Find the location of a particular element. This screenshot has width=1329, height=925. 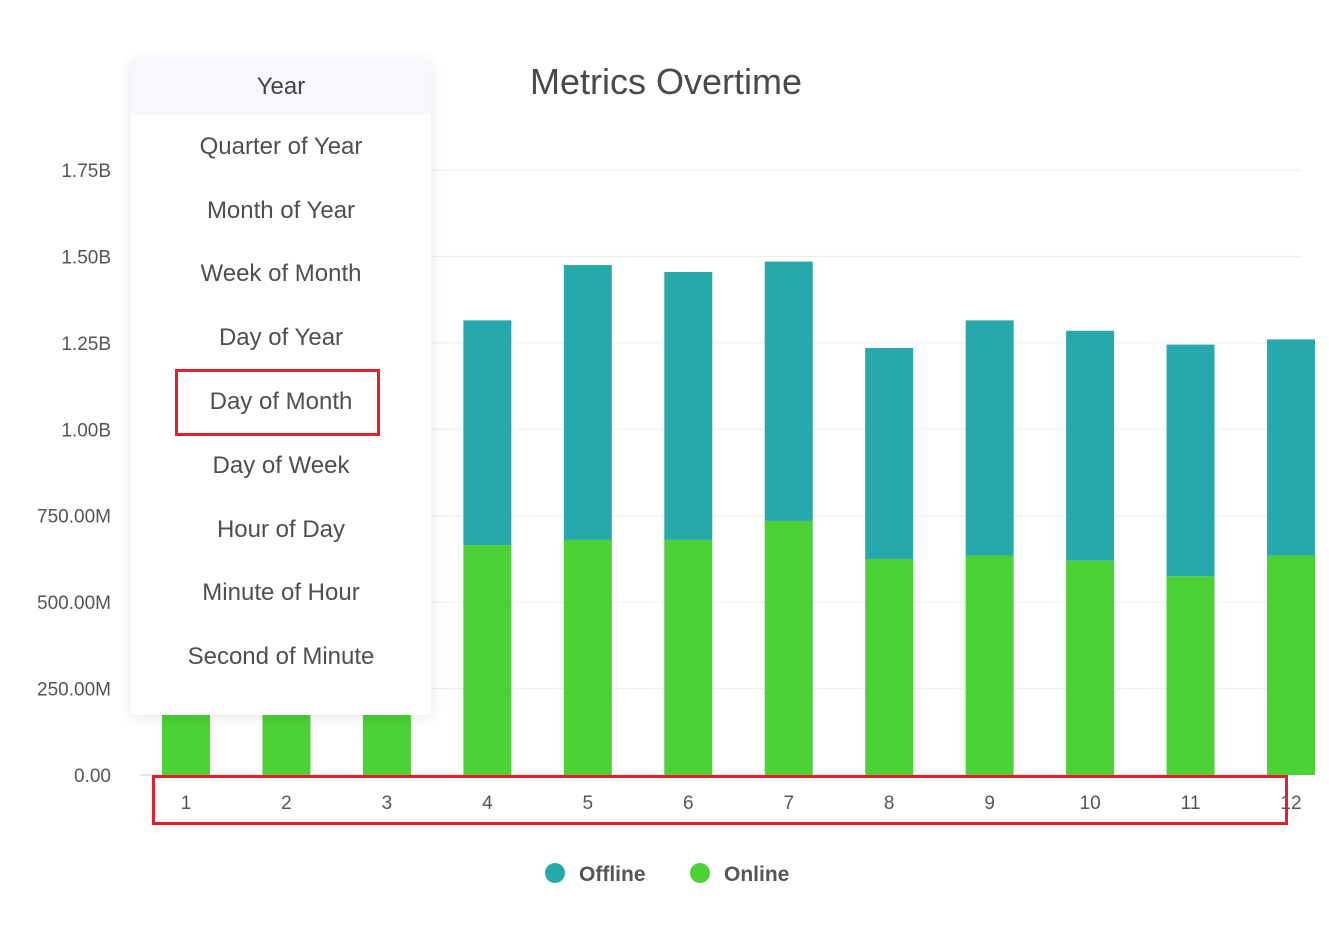

y-tick-label: 250.00M is located at coordinates (74, 690).